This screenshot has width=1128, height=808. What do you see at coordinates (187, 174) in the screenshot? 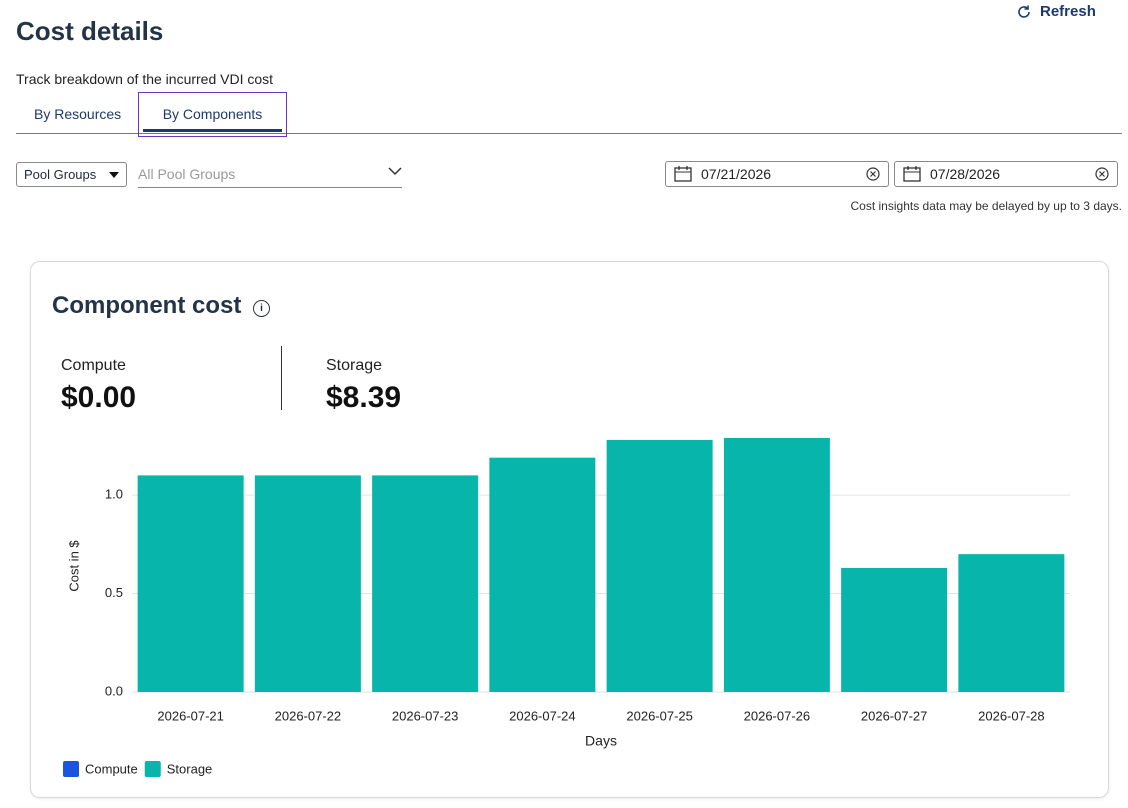
I see `combo-placeholder: All Pool Groups` at bounding box center [187, 174].